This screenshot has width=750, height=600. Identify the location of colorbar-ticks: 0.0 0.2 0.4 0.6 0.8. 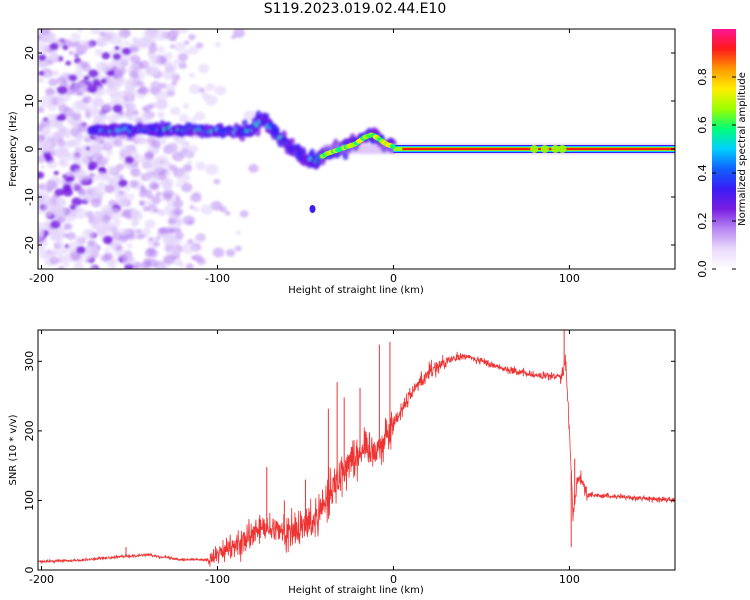
(716, 173).